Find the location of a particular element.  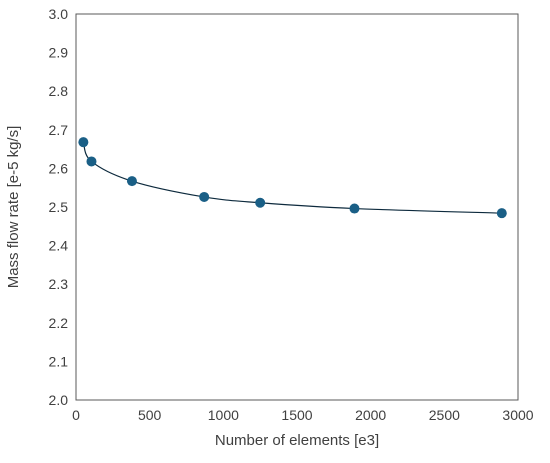

x-tick-label: 0 is located at coordinates (76, 415).